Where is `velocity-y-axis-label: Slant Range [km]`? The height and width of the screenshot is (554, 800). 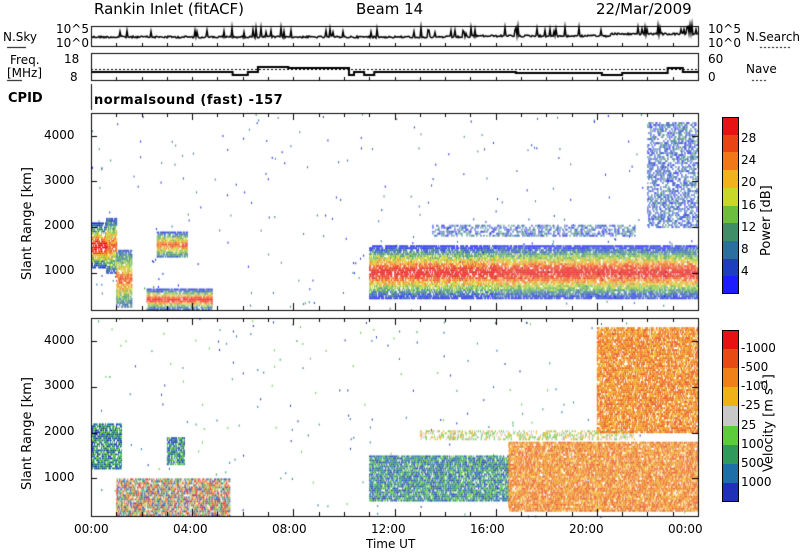 velocity-y-axis-label: Slant Range [km] is located at coordinates (27, 433).